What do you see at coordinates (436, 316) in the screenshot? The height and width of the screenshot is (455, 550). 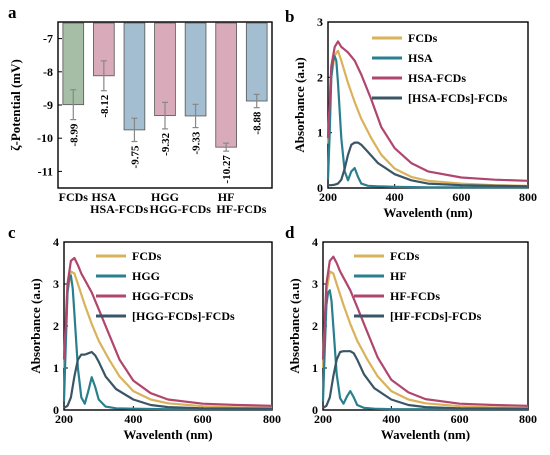 I see `legend-label: [HF-FCDs]-FCDs` at bounding box center [436, 316].